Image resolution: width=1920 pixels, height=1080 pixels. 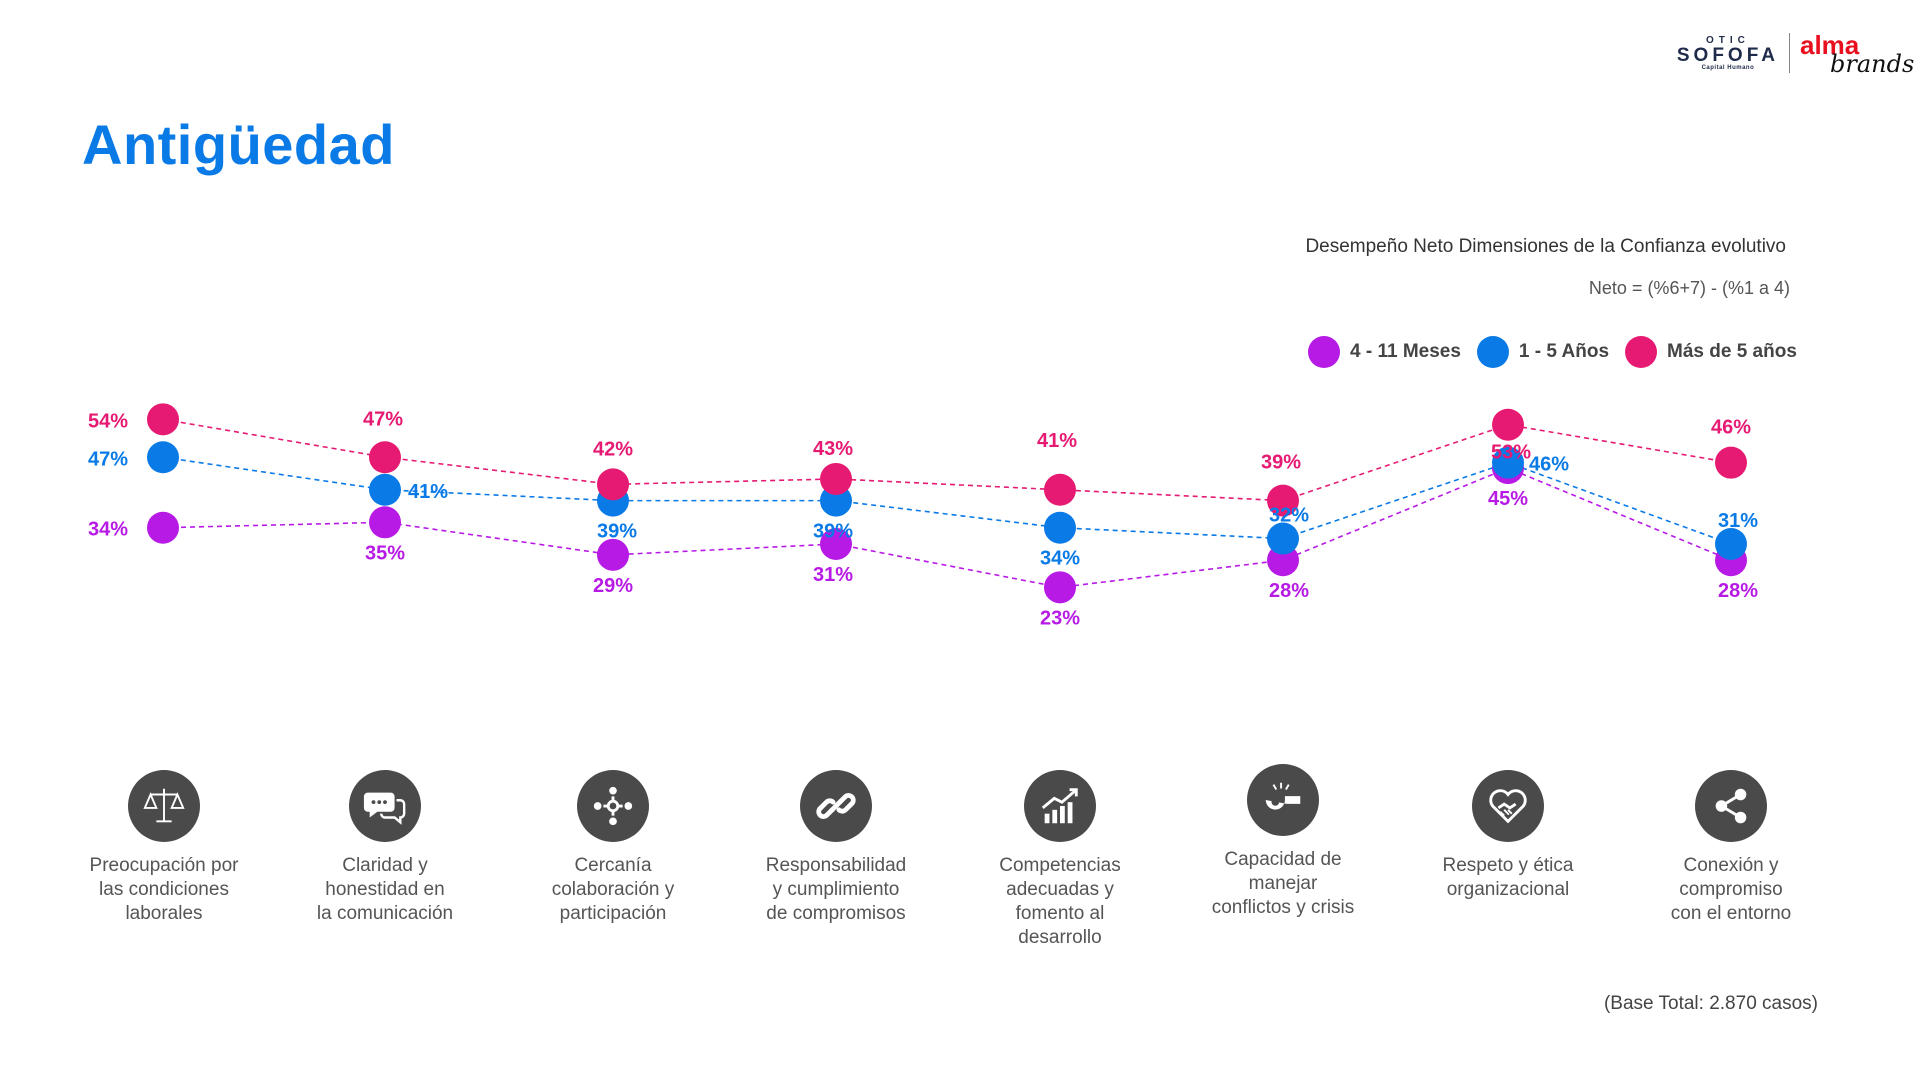 What do you see at coordinates (613, 848) in the screenshot?
I see `category-item: Cercanía colaboración y participación` at bounding box center [613, 848].